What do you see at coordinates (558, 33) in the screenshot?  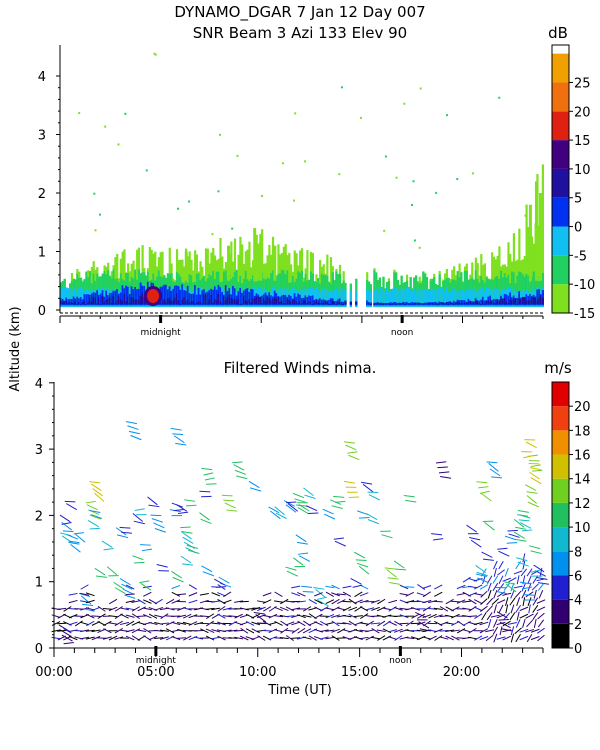 I see `snr-colorbar-unit: dB` at bounding box center [558, 33].